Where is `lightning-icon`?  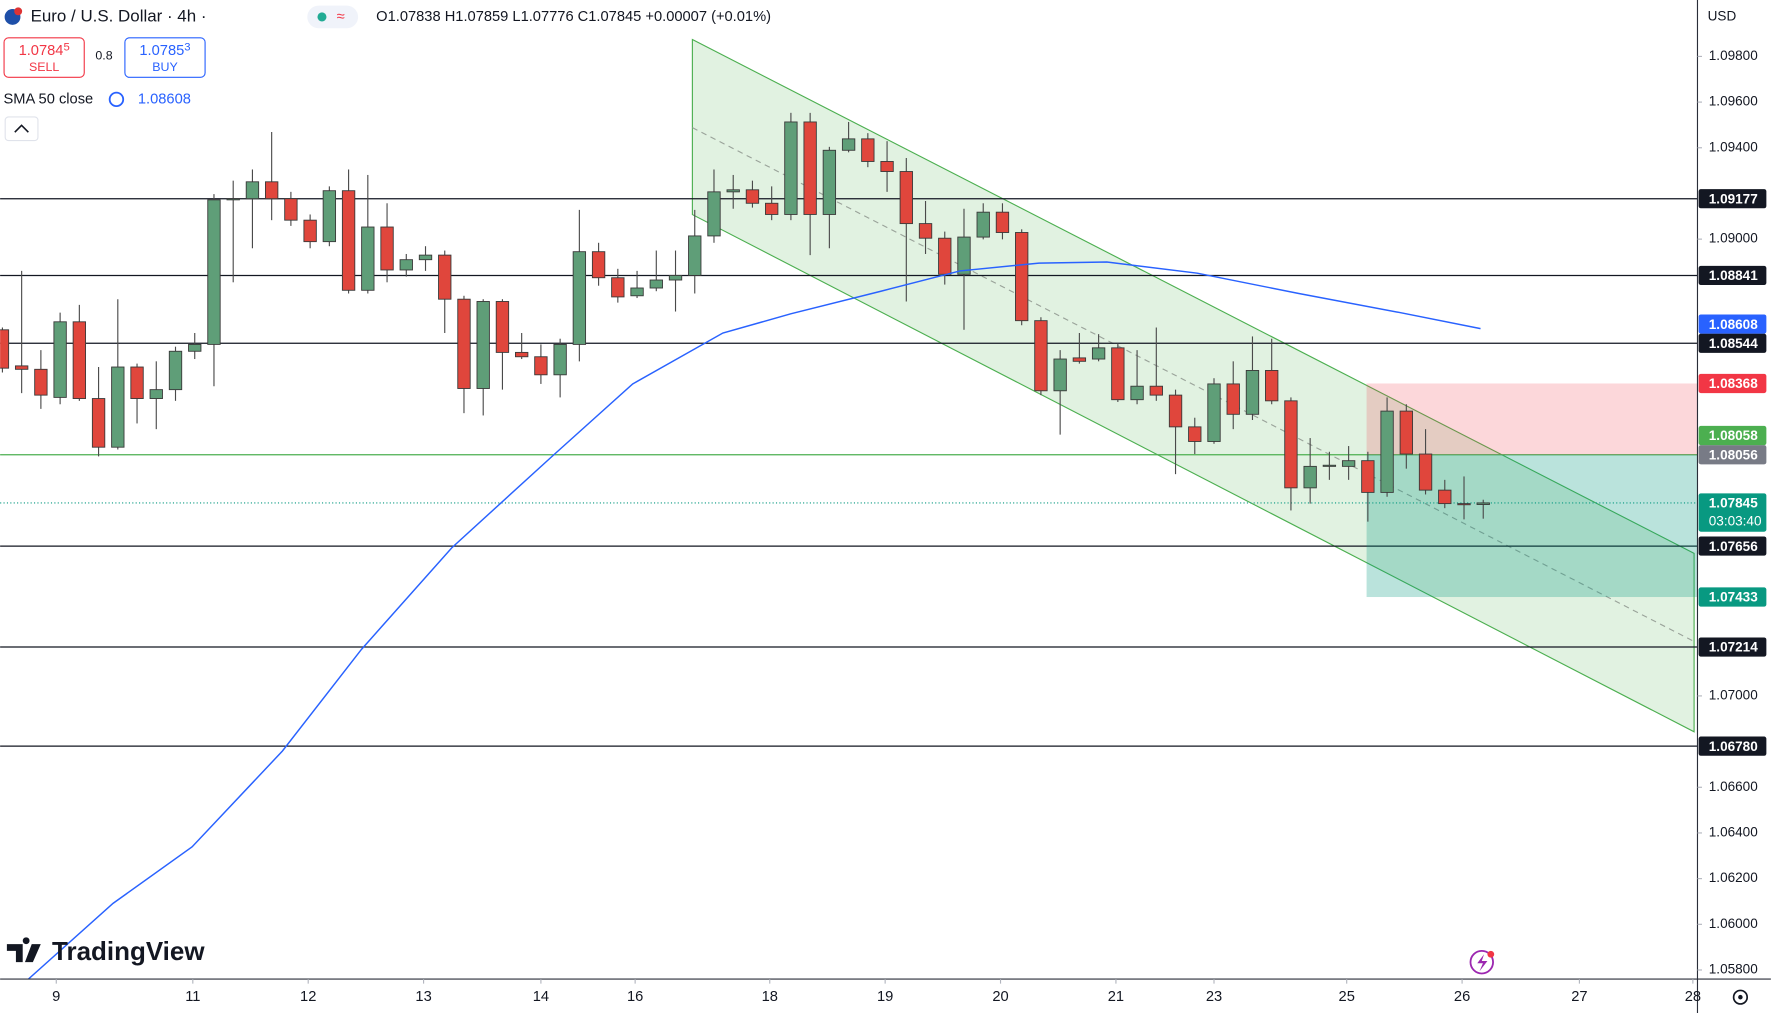 lightning-icon is located at coordinates (1481, 962).